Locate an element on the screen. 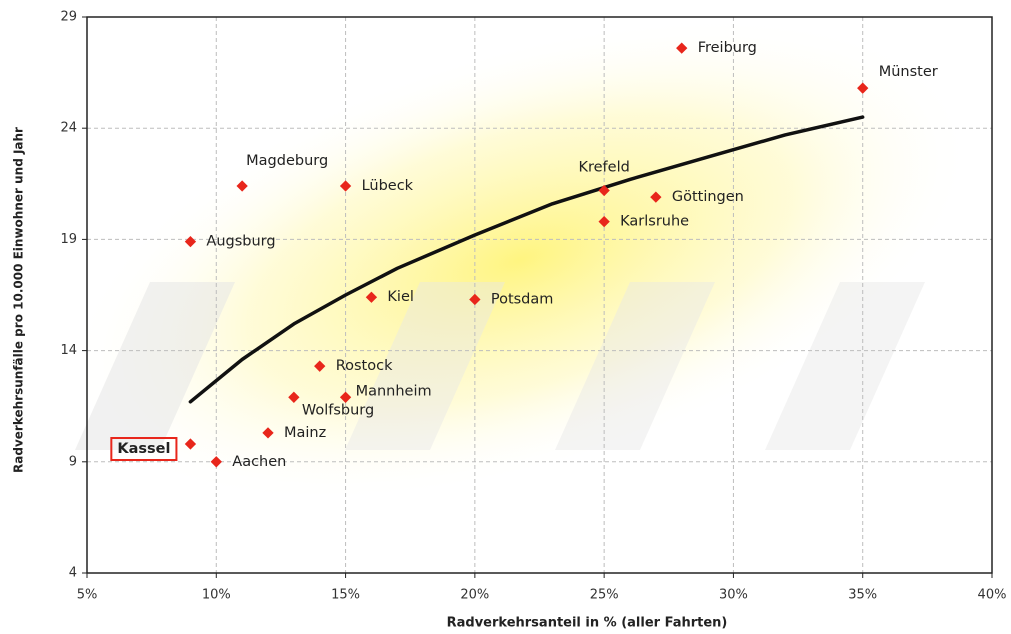  y-tick-label: 14 is located at coordinates (68, 350).